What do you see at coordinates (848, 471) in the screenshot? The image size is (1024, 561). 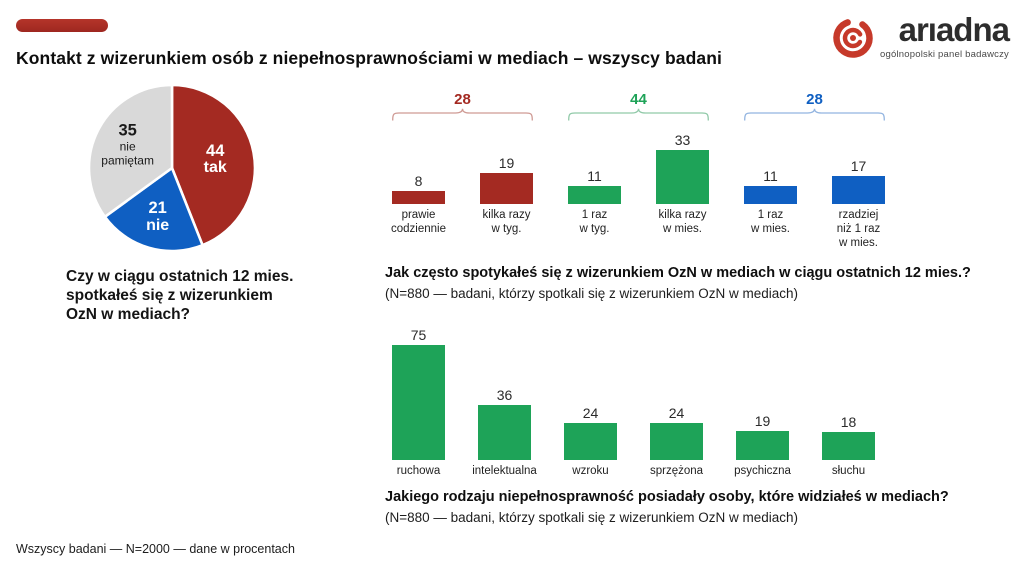 I see `bar-category-label: słuchu` at bounding box center [848, 471].